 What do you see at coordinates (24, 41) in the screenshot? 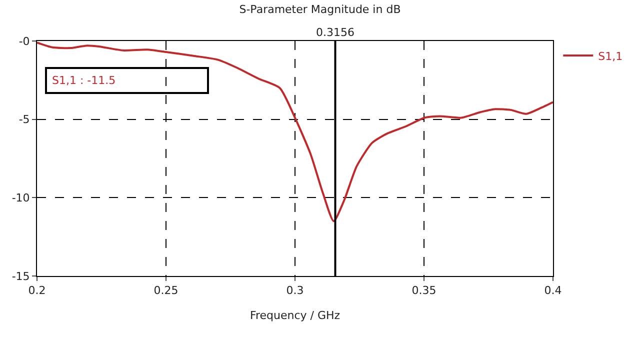
I see `y-tick-label: -0` at bounding box center [24, 41].